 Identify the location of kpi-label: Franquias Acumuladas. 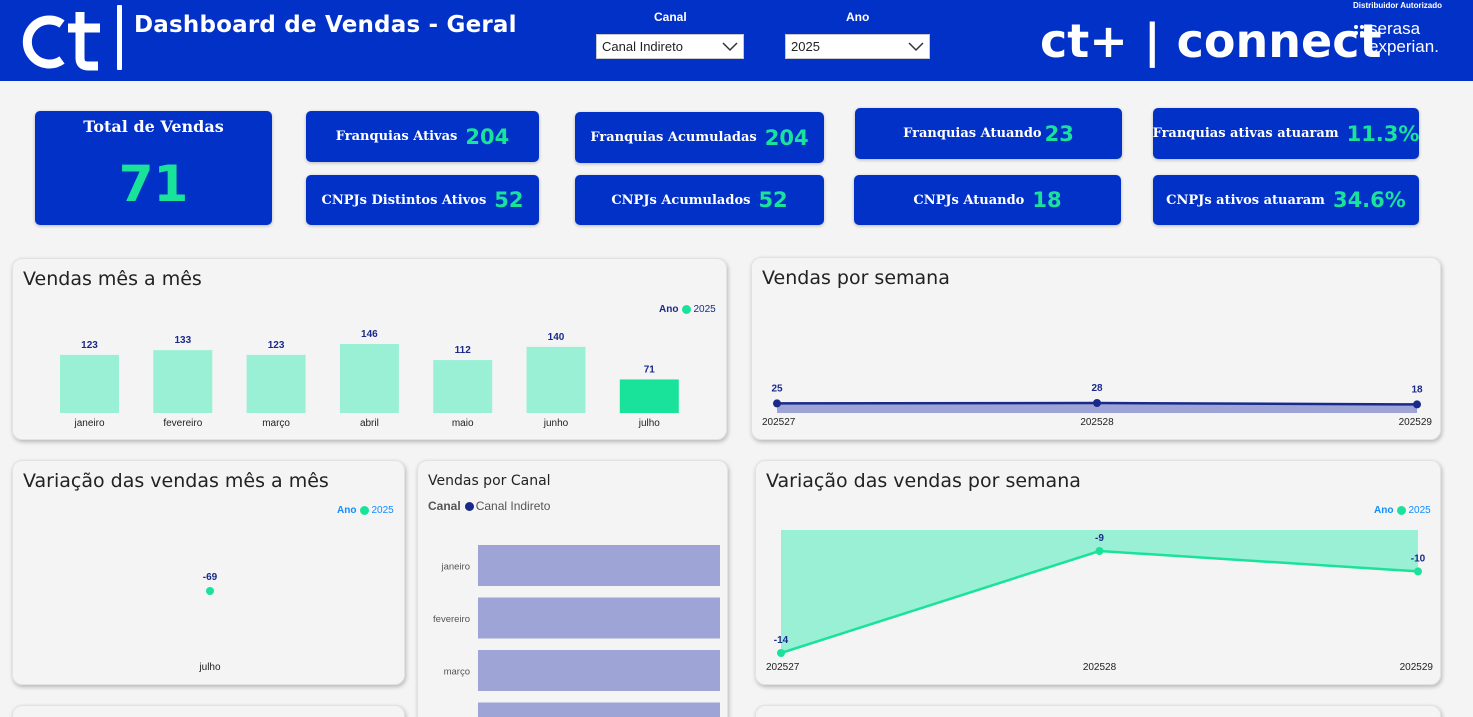
(673, 137).